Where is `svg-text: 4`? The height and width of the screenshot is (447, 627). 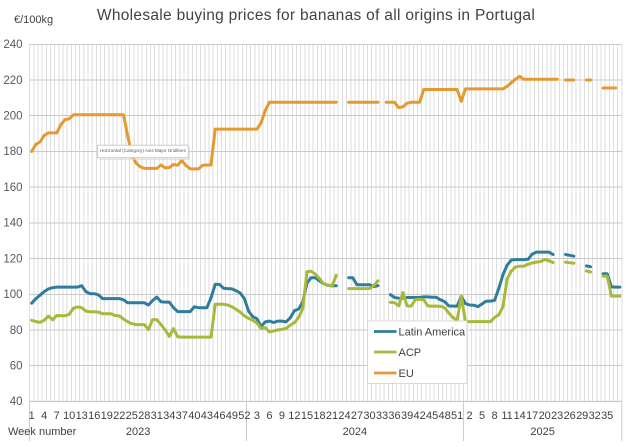
svg-text: 4 is located at coordinates (44, 416).